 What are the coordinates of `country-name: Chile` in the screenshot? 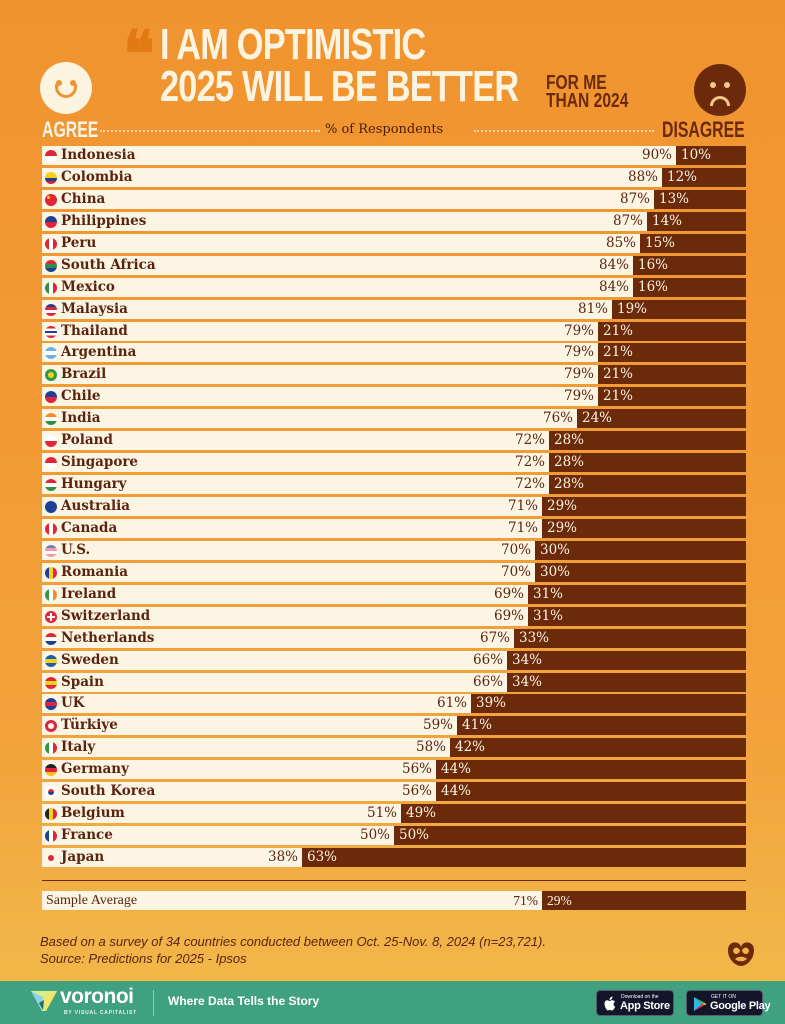 It's located at (81, 396).